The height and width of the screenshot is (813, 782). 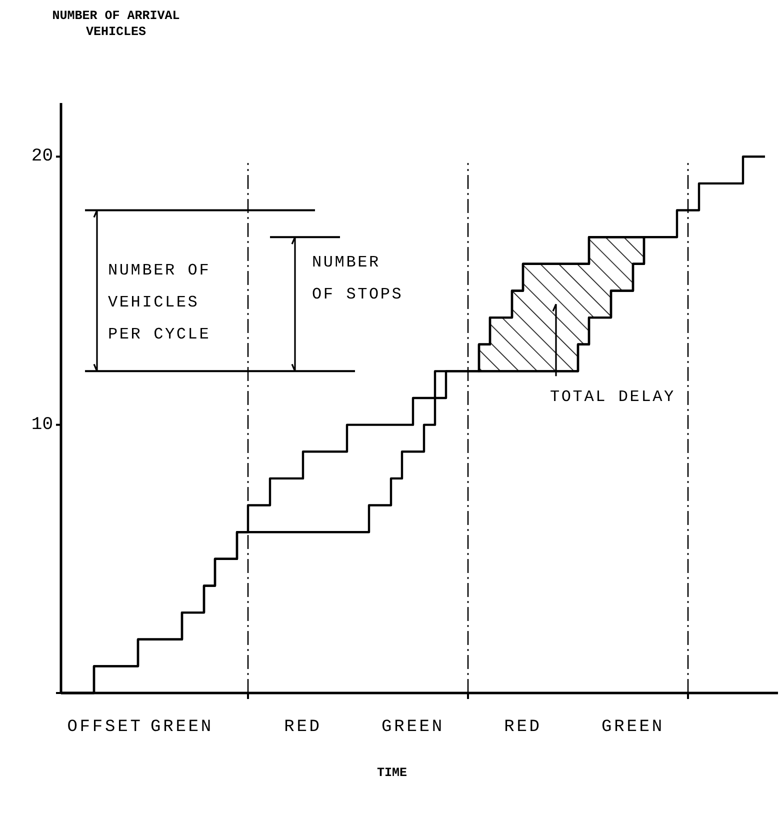 I want to click on y-tick-label: 20, so click(x=42, y=156).